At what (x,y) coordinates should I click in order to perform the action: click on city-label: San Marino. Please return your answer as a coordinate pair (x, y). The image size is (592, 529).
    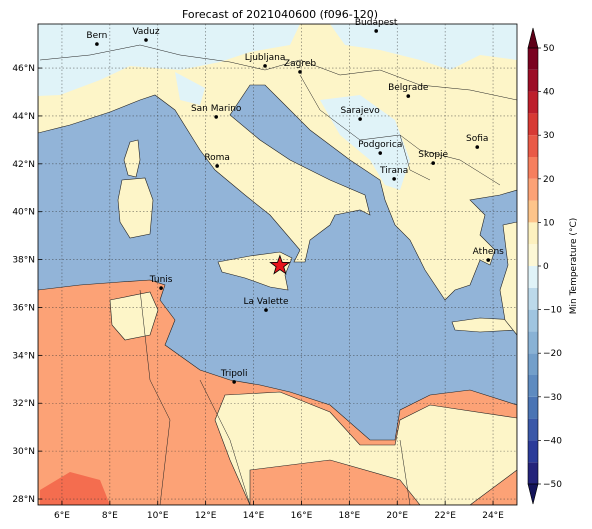
    Looking at the image, I should click on (216, 109).